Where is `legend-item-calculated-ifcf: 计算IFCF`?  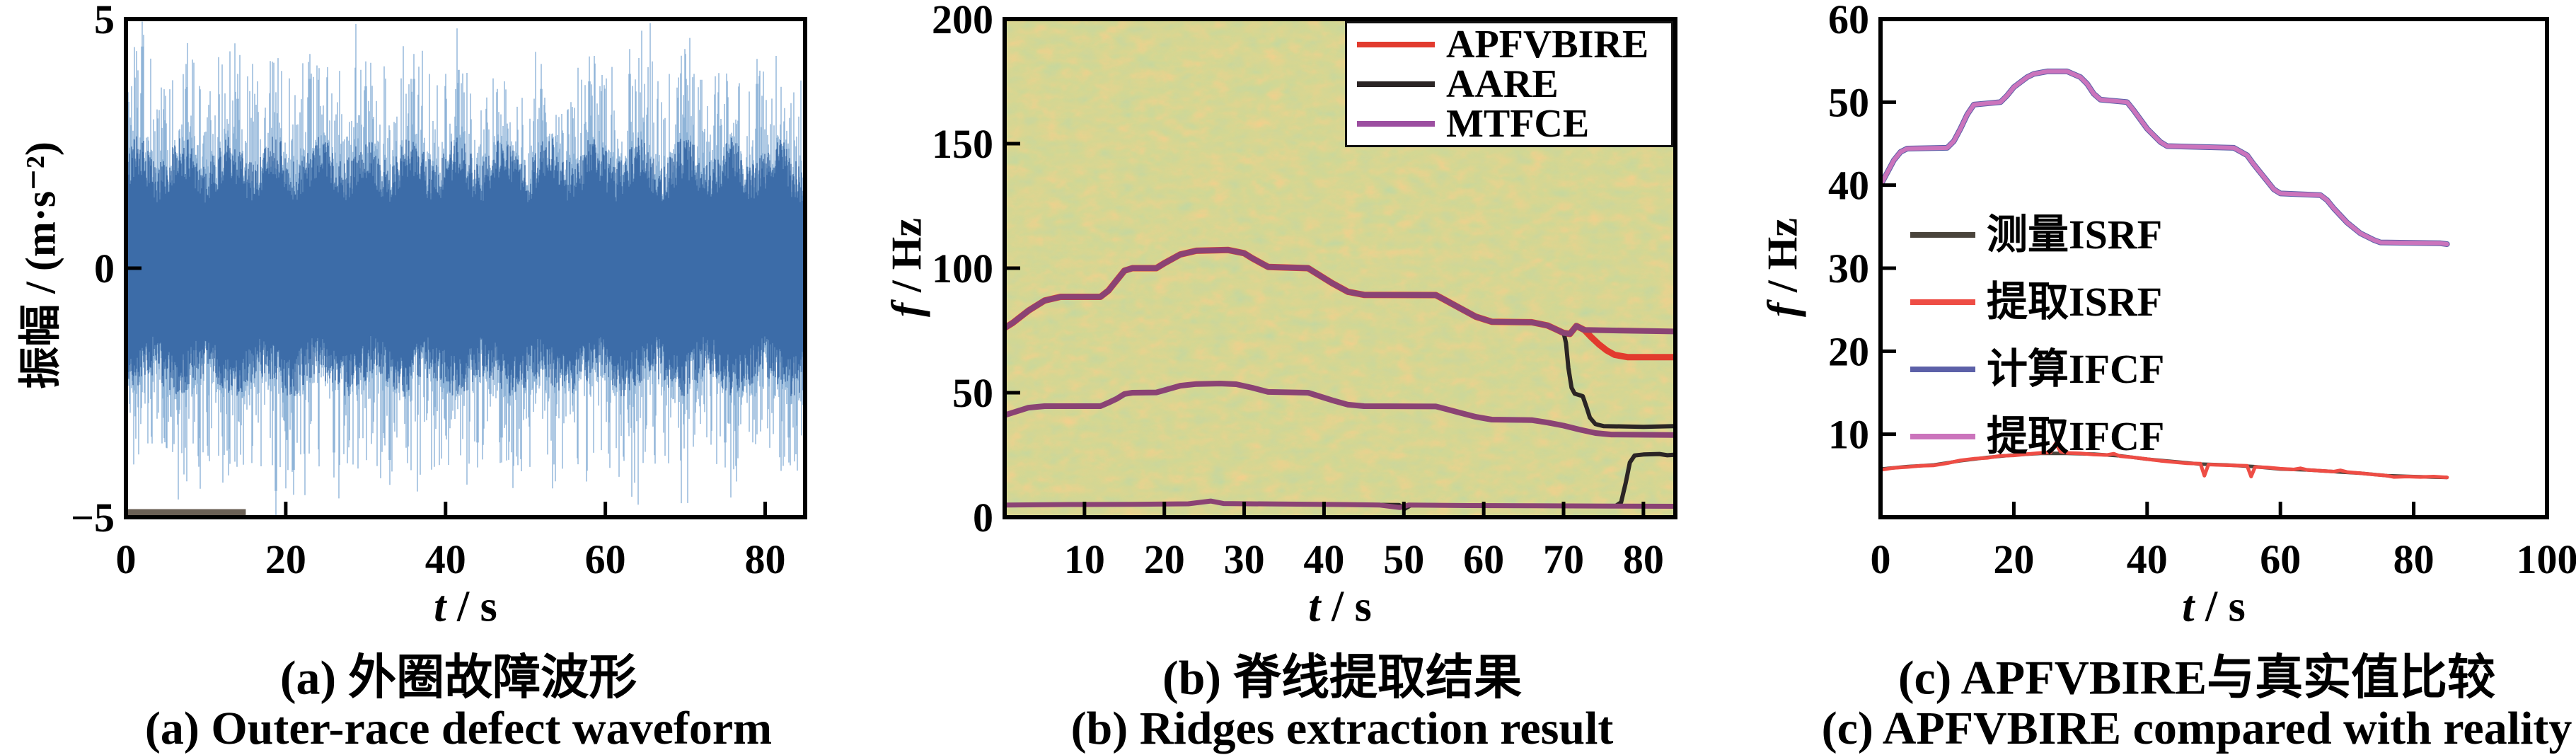 legend-item-calculated-ifcf: 计算IFCF is located at coordinates (2037, 369).